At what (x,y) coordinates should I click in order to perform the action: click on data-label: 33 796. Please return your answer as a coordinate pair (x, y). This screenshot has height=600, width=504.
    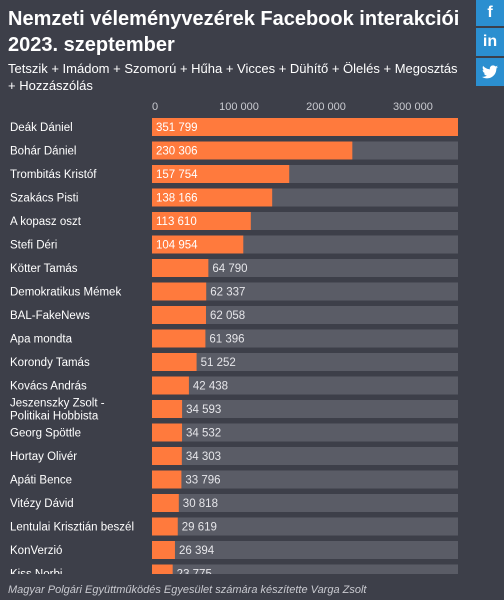
    Looking at the image, I should click on (202, 481).